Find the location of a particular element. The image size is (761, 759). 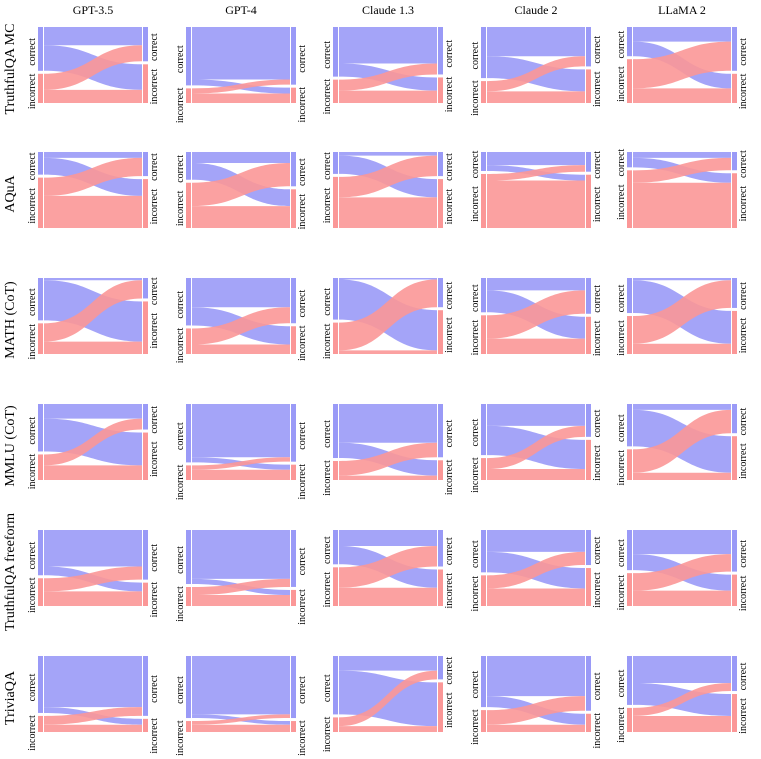

panel-triviaqa-gpt-3-5: correct incorrect correct incorrect is located at coordinates (93, 705).